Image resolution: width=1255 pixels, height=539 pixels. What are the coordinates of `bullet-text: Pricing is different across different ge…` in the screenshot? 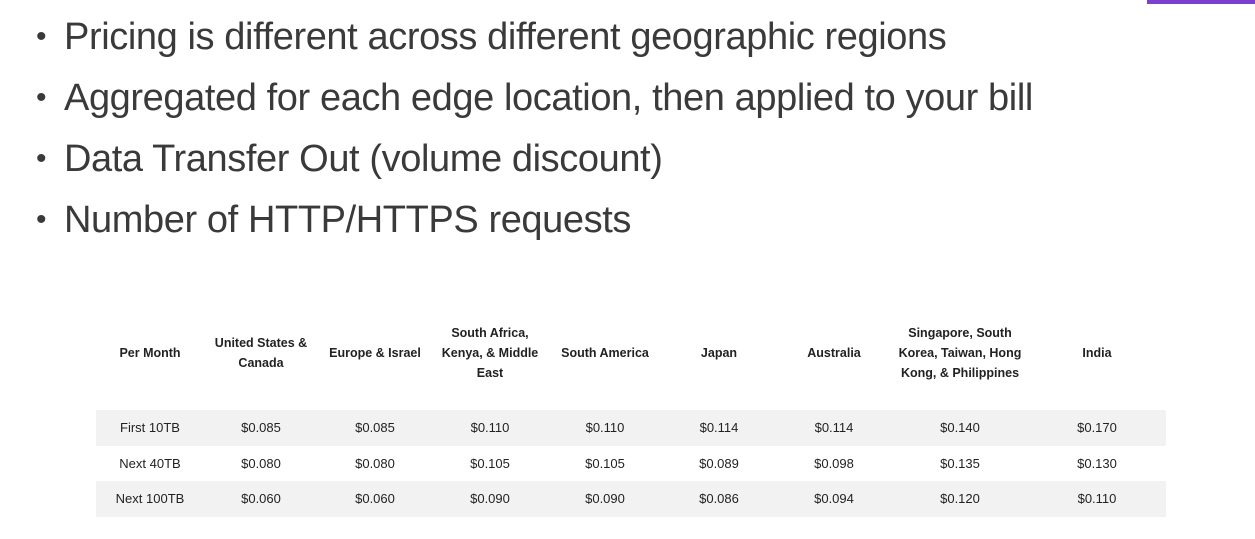 It's located at (505, 36).